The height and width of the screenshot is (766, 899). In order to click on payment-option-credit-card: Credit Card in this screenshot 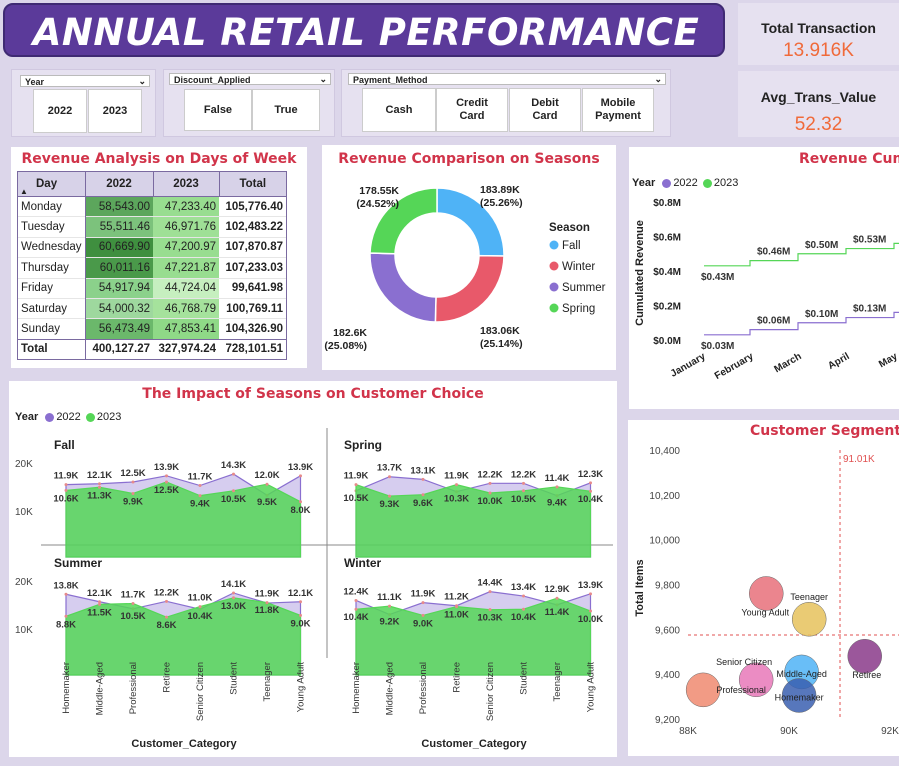, I will do `click(472, 110)`.